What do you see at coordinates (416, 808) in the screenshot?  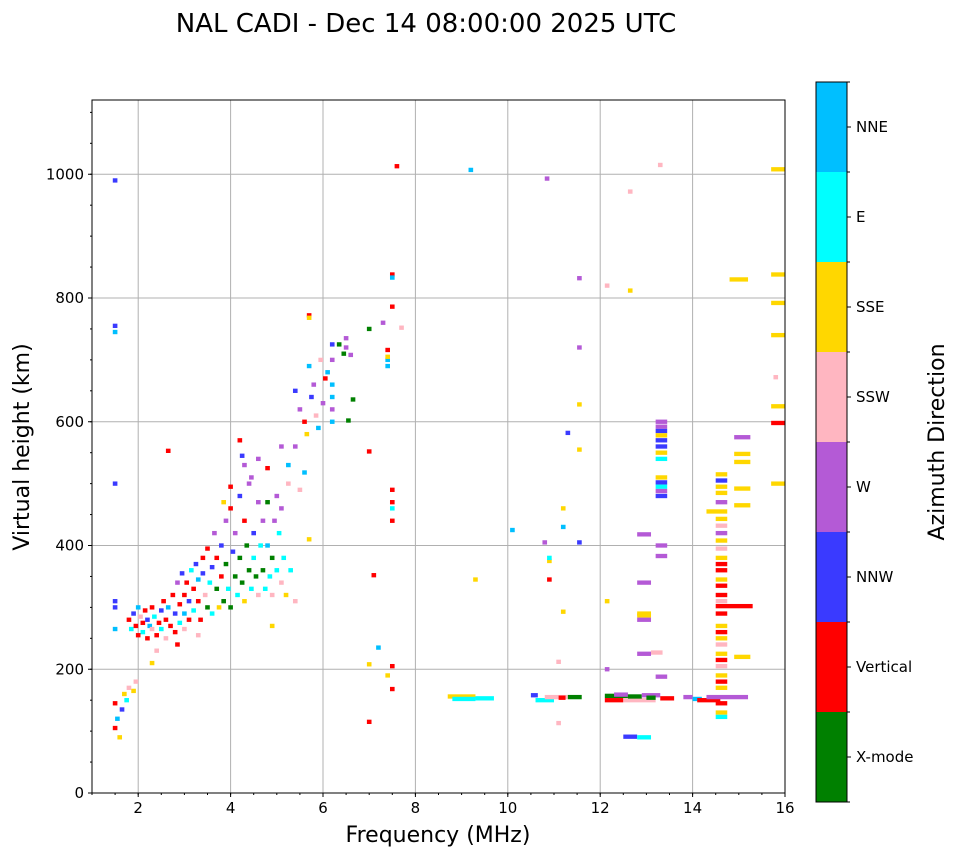 I see `x-tick-label: 8` at bounding box center [416, 808].